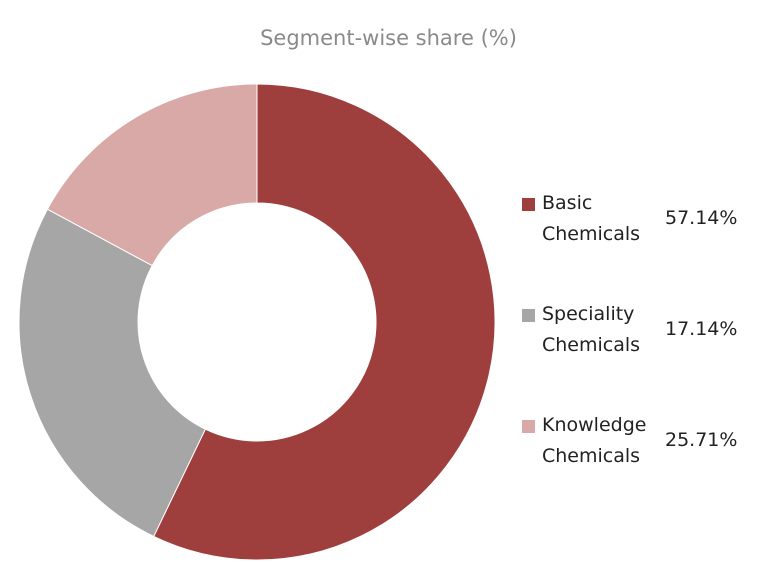 This screenshot has height=562, width=777. What do you see at coordinates (701, 329) in the screenshot?
I see `legend-value: 17.14%` at bounding box center [701, 329].